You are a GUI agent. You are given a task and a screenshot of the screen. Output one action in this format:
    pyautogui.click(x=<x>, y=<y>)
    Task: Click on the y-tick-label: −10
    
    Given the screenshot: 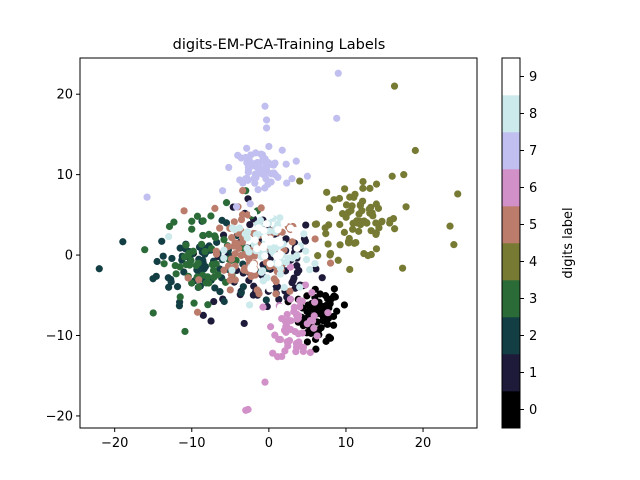 What is the action you would take?
    pyautogui.click(x=59, y=336)
    